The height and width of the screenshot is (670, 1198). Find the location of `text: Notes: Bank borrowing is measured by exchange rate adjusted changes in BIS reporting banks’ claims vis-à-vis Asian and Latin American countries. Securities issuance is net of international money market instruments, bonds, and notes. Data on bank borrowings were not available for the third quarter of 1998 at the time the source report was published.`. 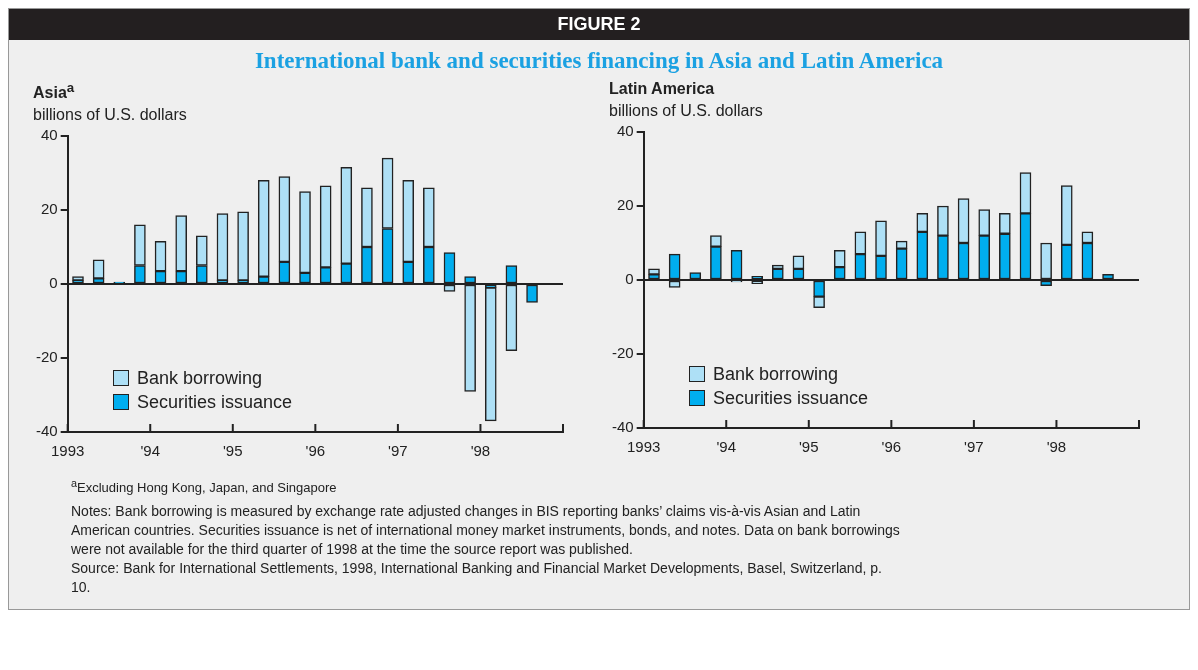

text: Notes: Bank borrowing is measured by exchange rate adjusted changes in BIS reporting banks’ claims vis-à-vis Asian and Latin American countries. Securities issuance is net of international money market instruments, bonds, and notes. Data on bank borrowings were not available for the third quarter of 1998 at the time the source report was published. is located at coordinates (486, 530).